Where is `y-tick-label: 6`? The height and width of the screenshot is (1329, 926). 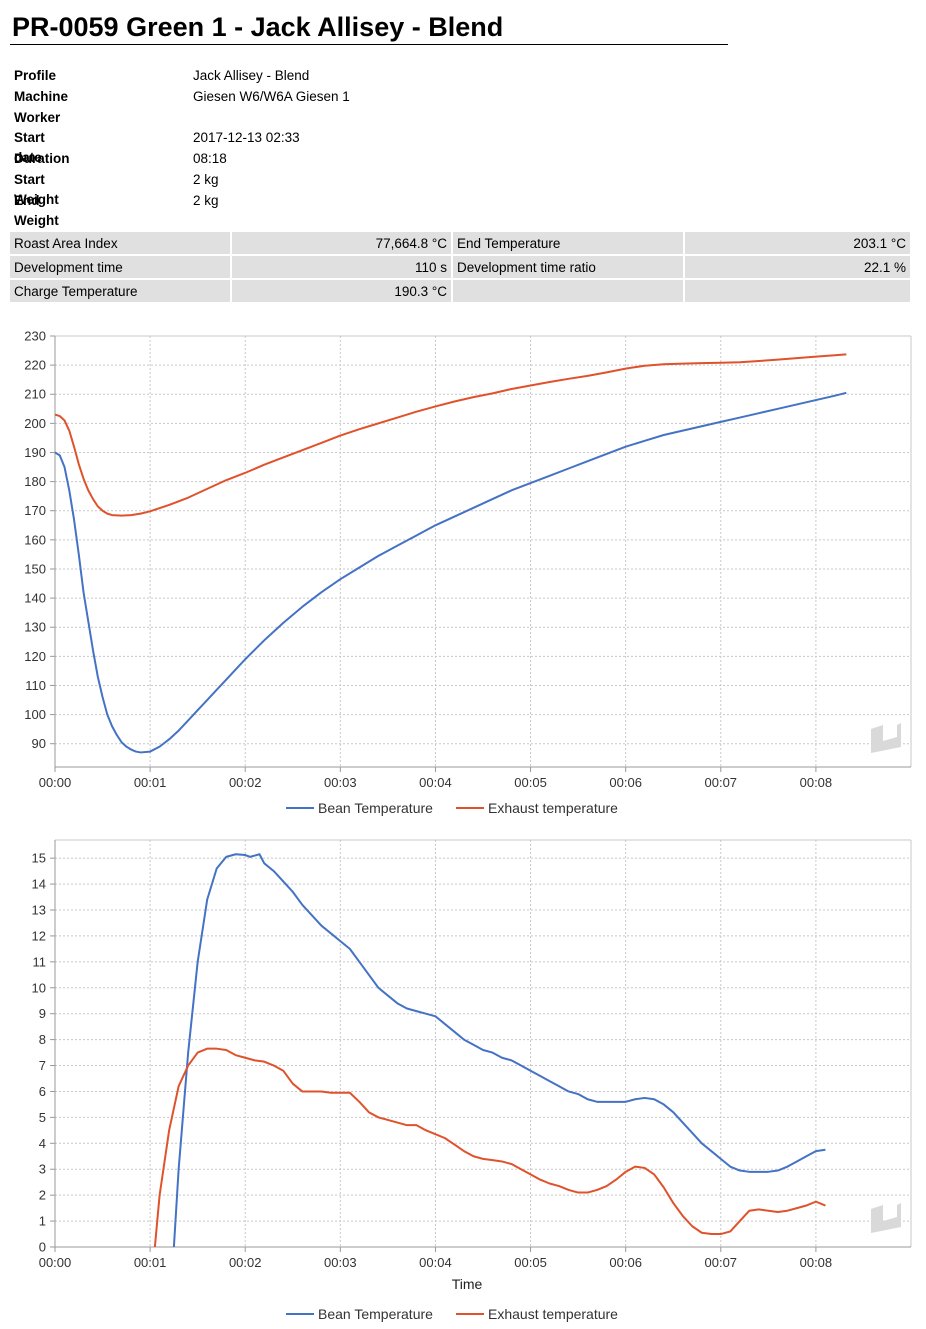
y-tick-label: 6 is located at coordinates (42, 1091).